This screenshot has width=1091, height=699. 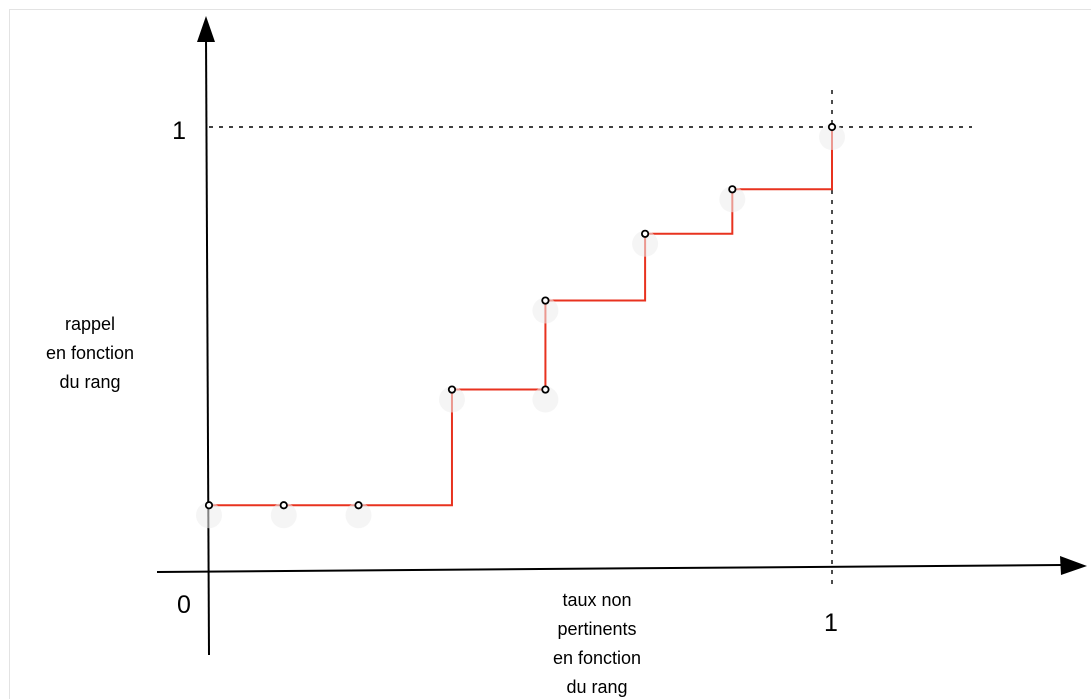 What do you see at coordinates (609, 568) in the screenshot?
I see `x-axis-line` at bounding box center [609, 568].